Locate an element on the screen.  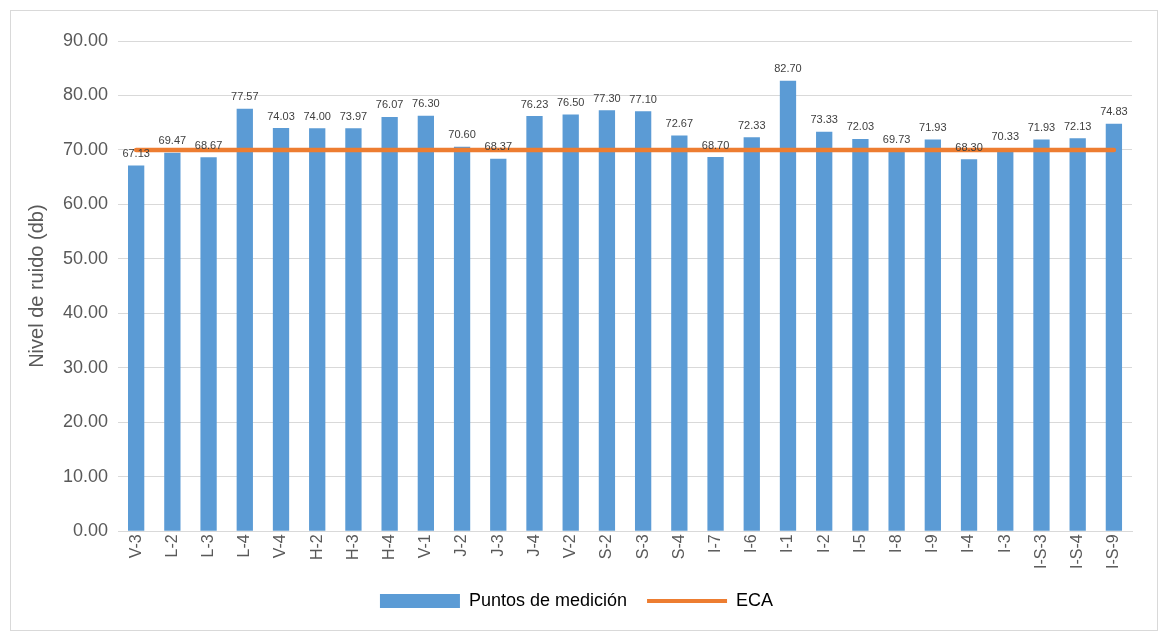
data-label: 76.30 is located at coordinates (426, 103).